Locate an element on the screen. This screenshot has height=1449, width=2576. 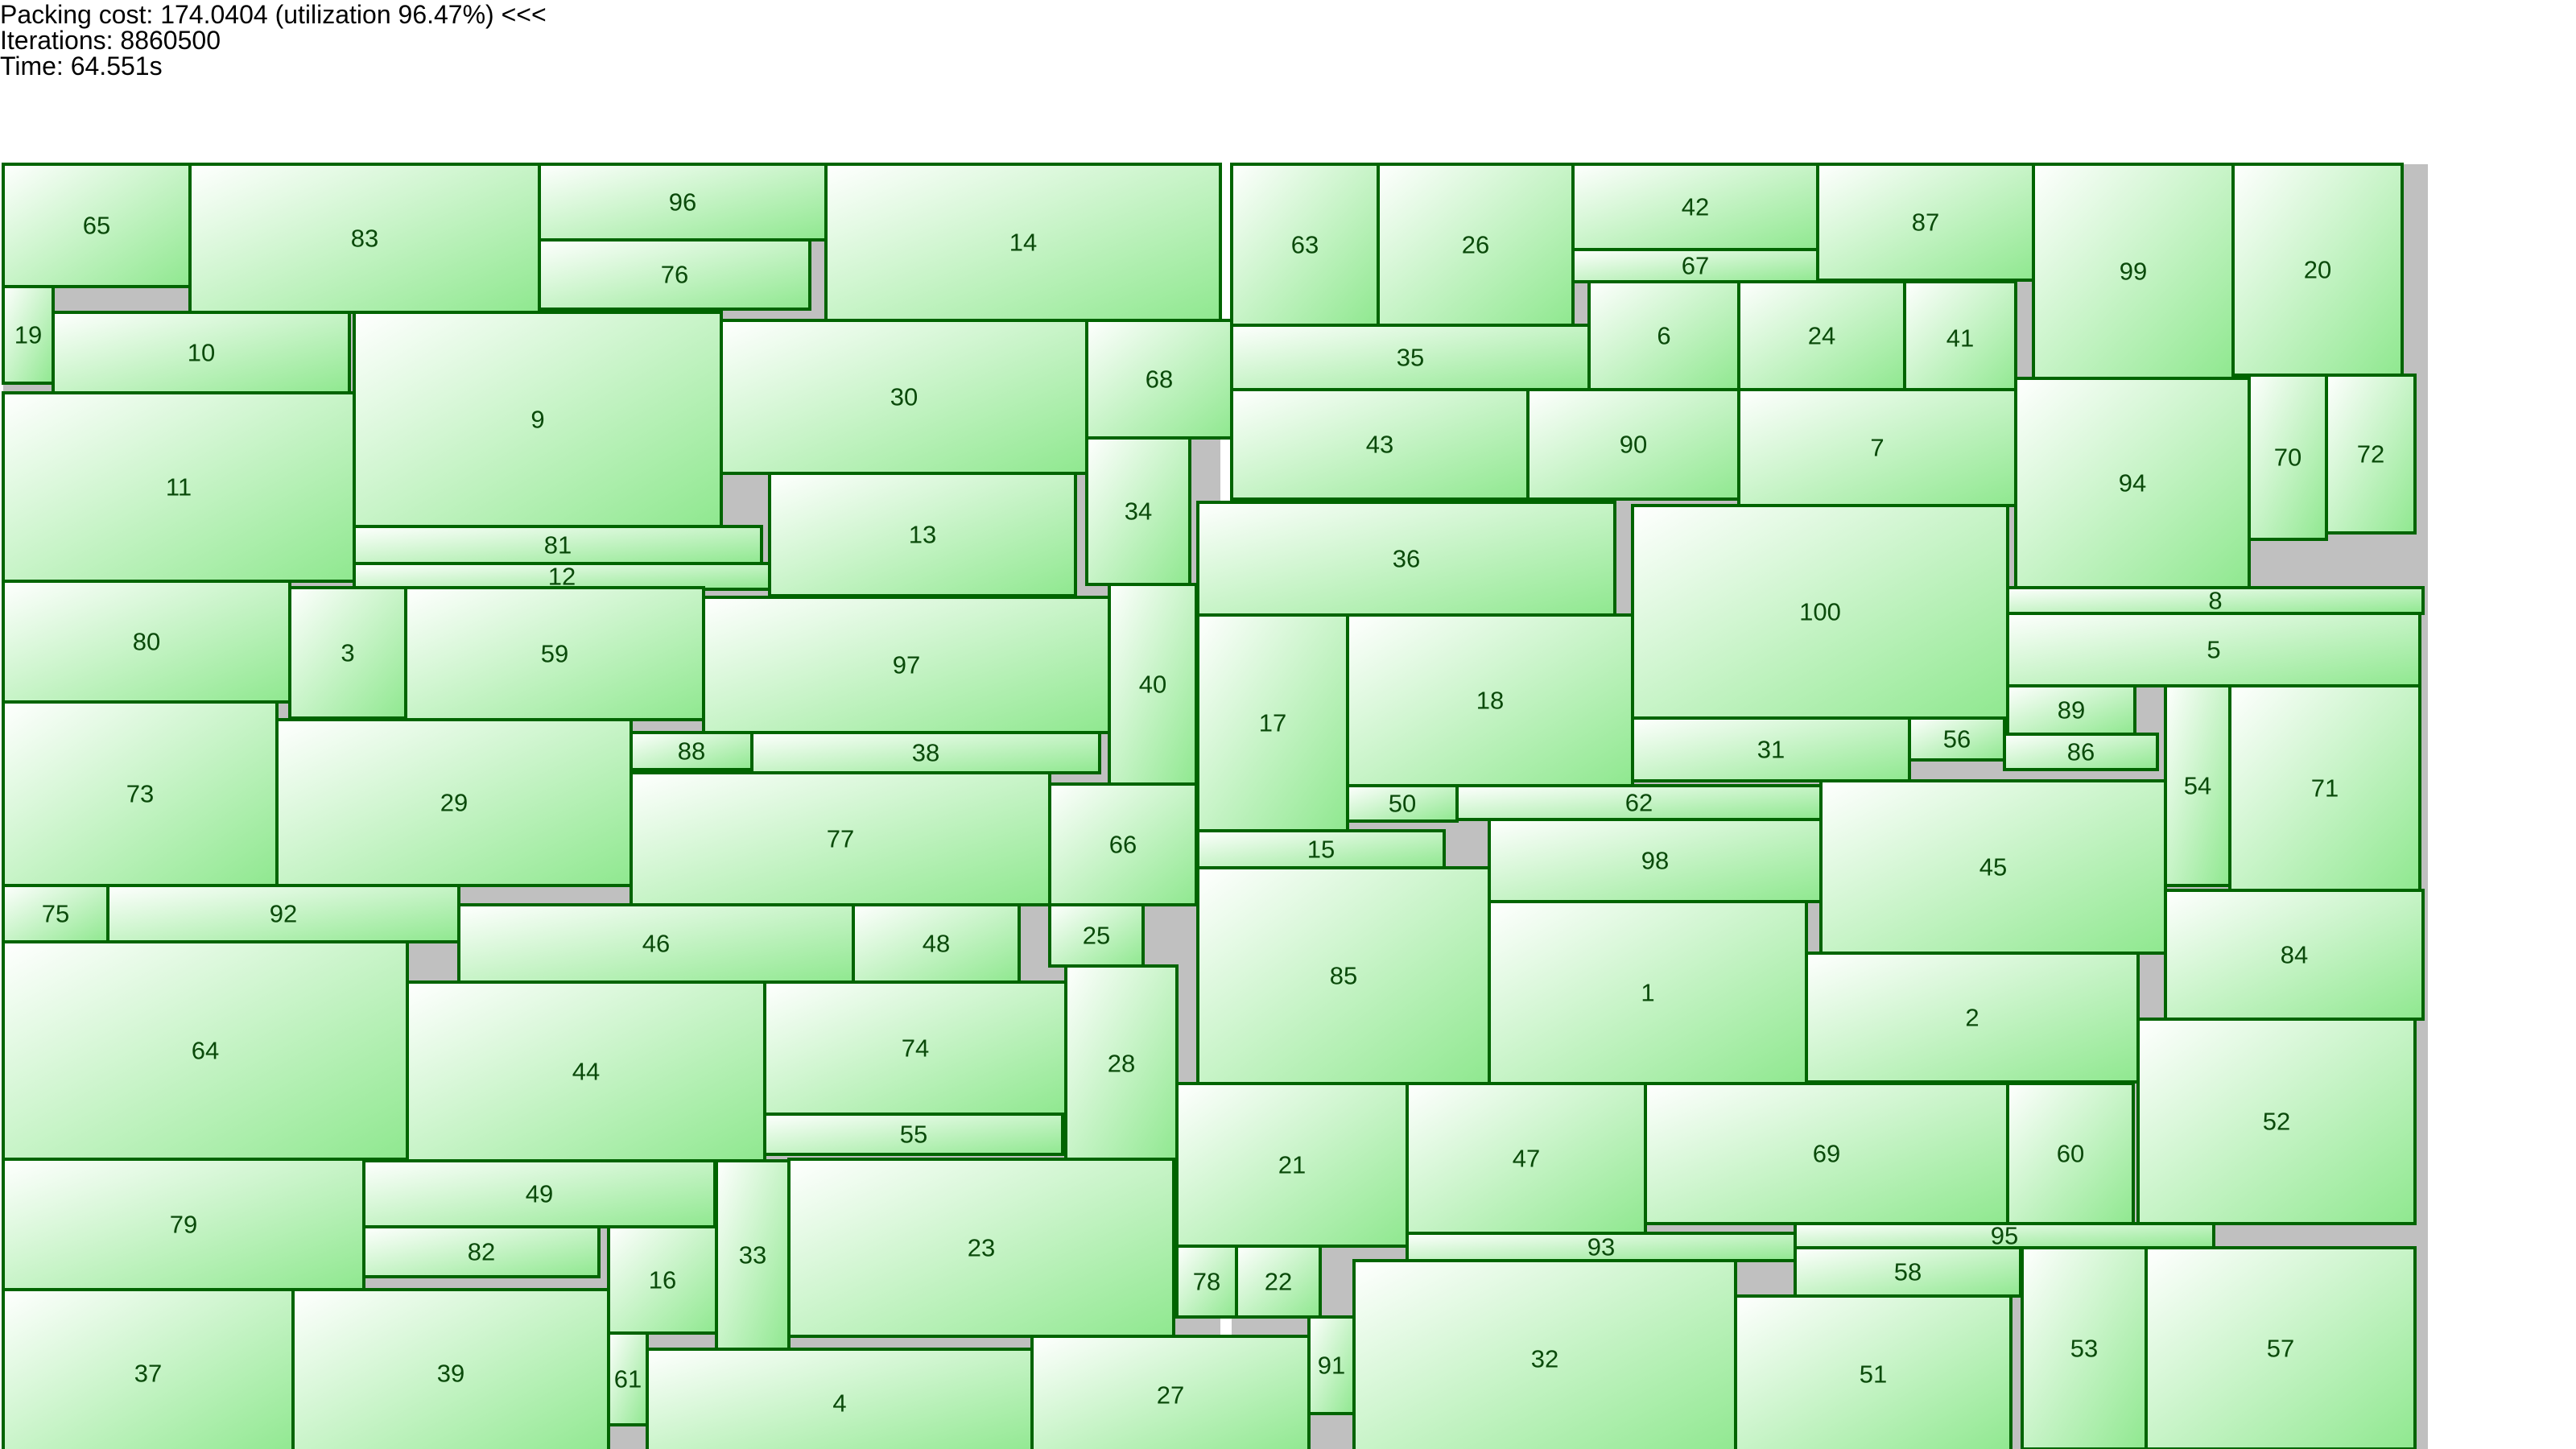
packed-box-84: 84 is located at coordinates (2294, 955).